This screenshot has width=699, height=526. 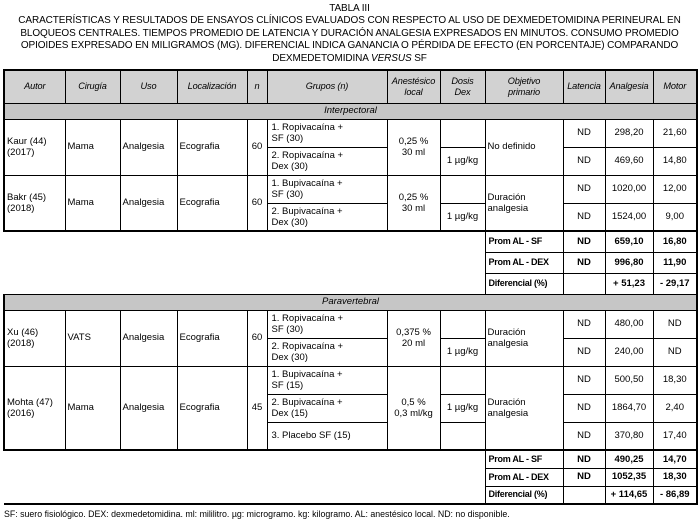 What do you see at coordinates (257, 408) in the screenshot?
I see `mohta-n: 45` at bounding box center [257, 408].